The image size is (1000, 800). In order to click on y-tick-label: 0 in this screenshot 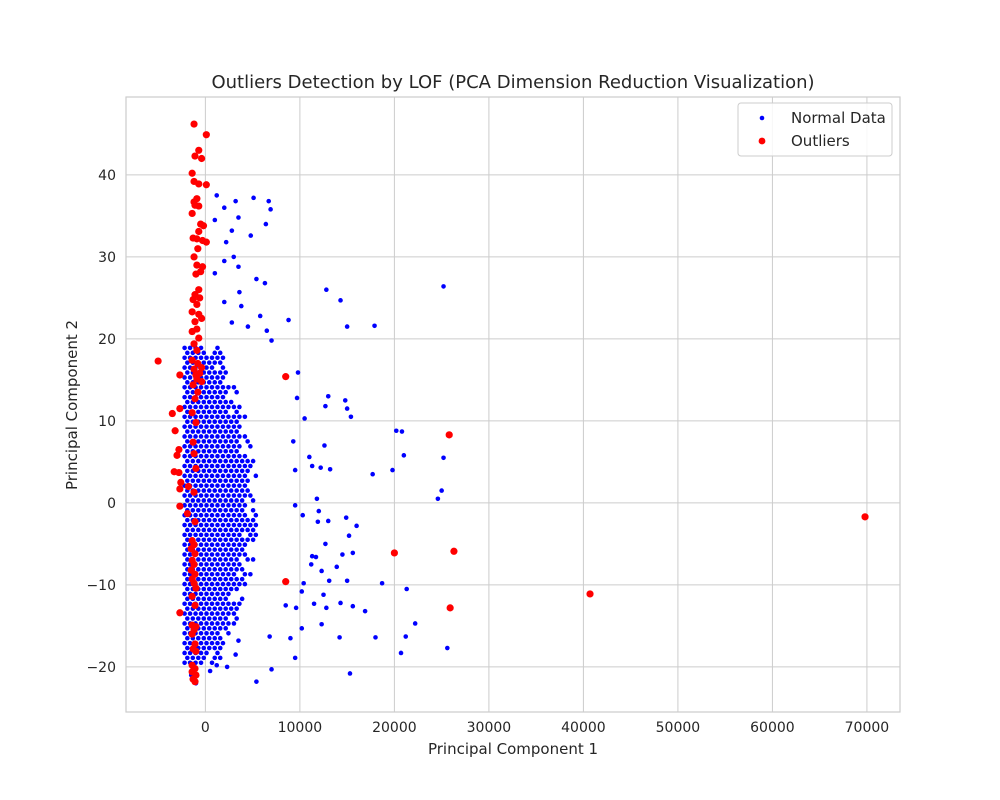, I will do `click(111, 504)`.